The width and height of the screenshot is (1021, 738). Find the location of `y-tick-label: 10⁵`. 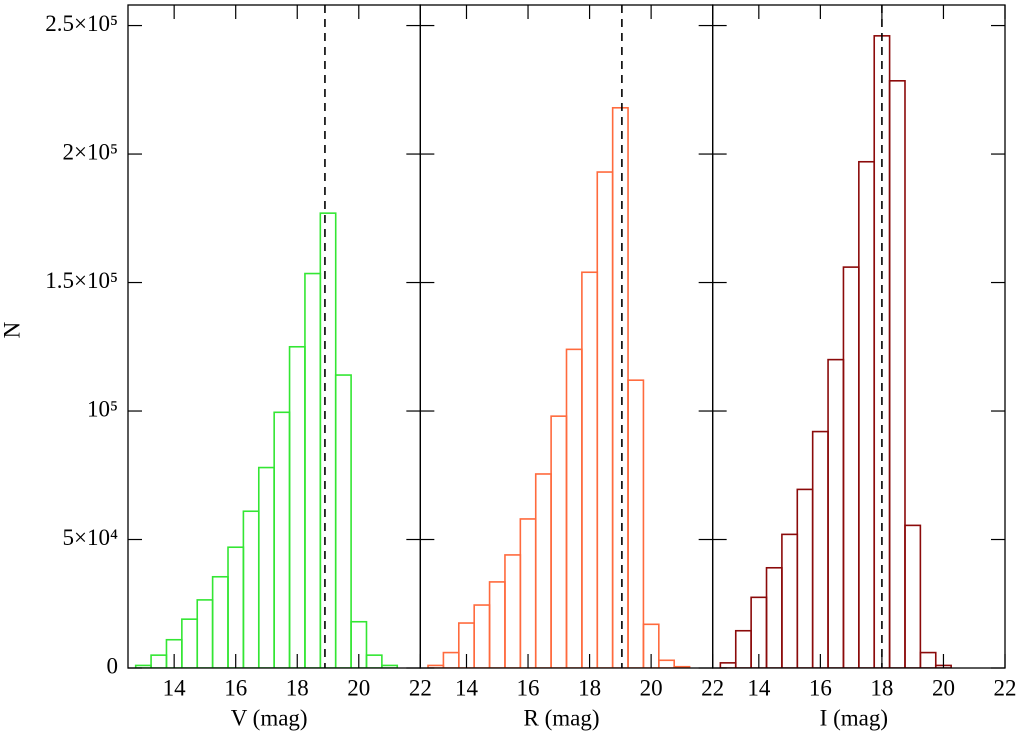

y-tick-label: 10⁵ is located at coordinates (102, 408).